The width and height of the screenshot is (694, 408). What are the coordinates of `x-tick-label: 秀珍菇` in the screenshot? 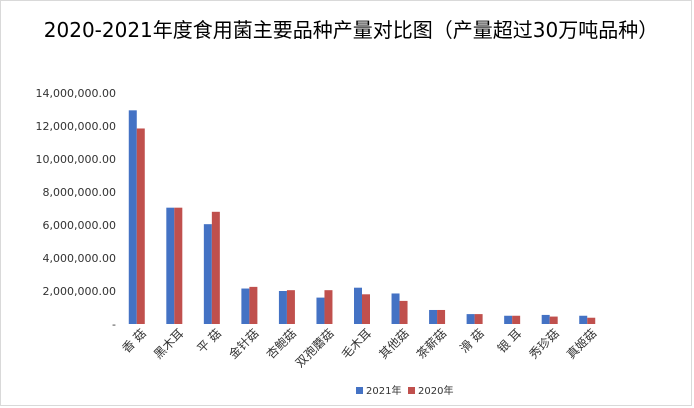 It's located at (543, 343).